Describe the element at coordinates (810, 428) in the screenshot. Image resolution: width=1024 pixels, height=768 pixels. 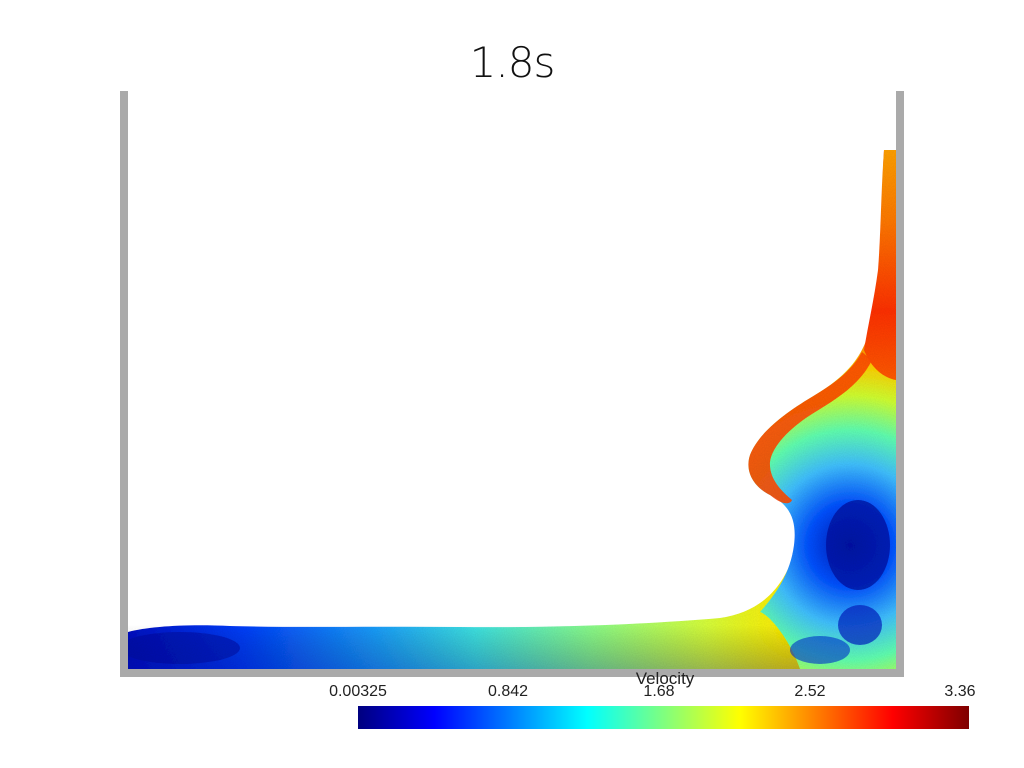
I see `wave-crest` at that location.